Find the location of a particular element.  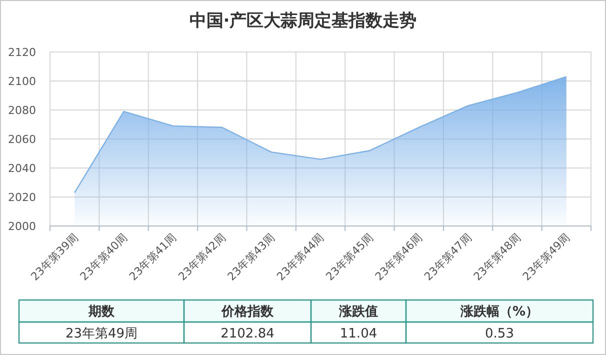

y-tick-label: 2100 is located at coordinates (22, 81).